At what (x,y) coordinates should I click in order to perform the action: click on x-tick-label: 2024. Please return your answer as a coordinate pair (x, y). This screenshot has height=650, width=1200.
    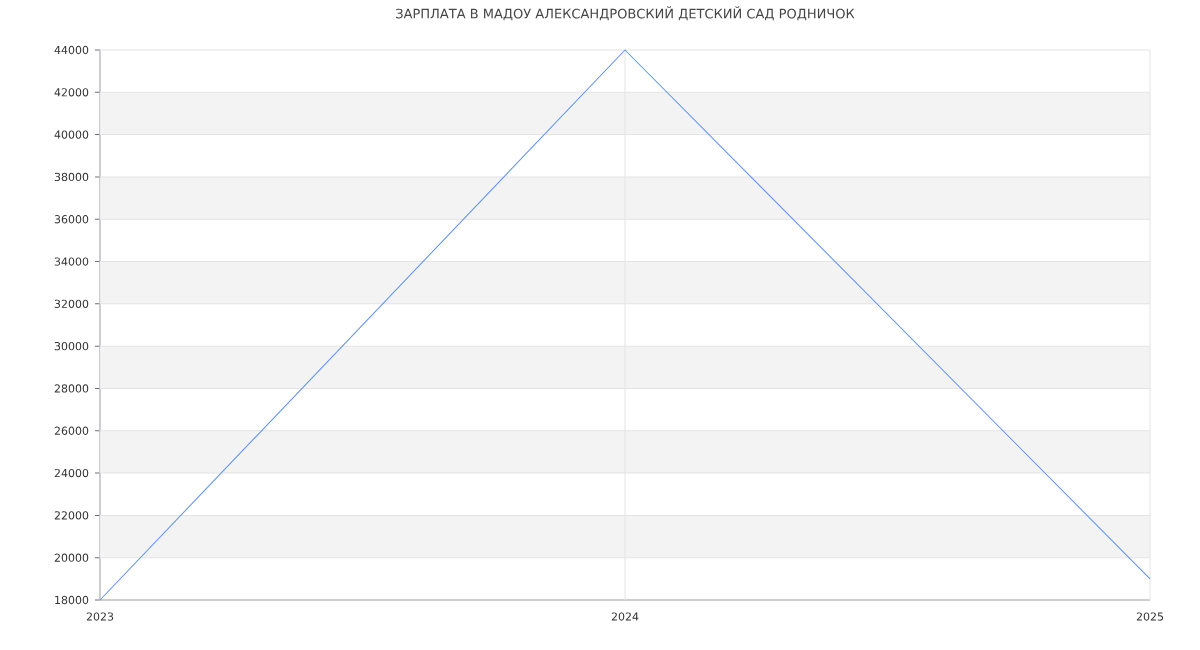
    Looking at the image, I should click on (625, 616).